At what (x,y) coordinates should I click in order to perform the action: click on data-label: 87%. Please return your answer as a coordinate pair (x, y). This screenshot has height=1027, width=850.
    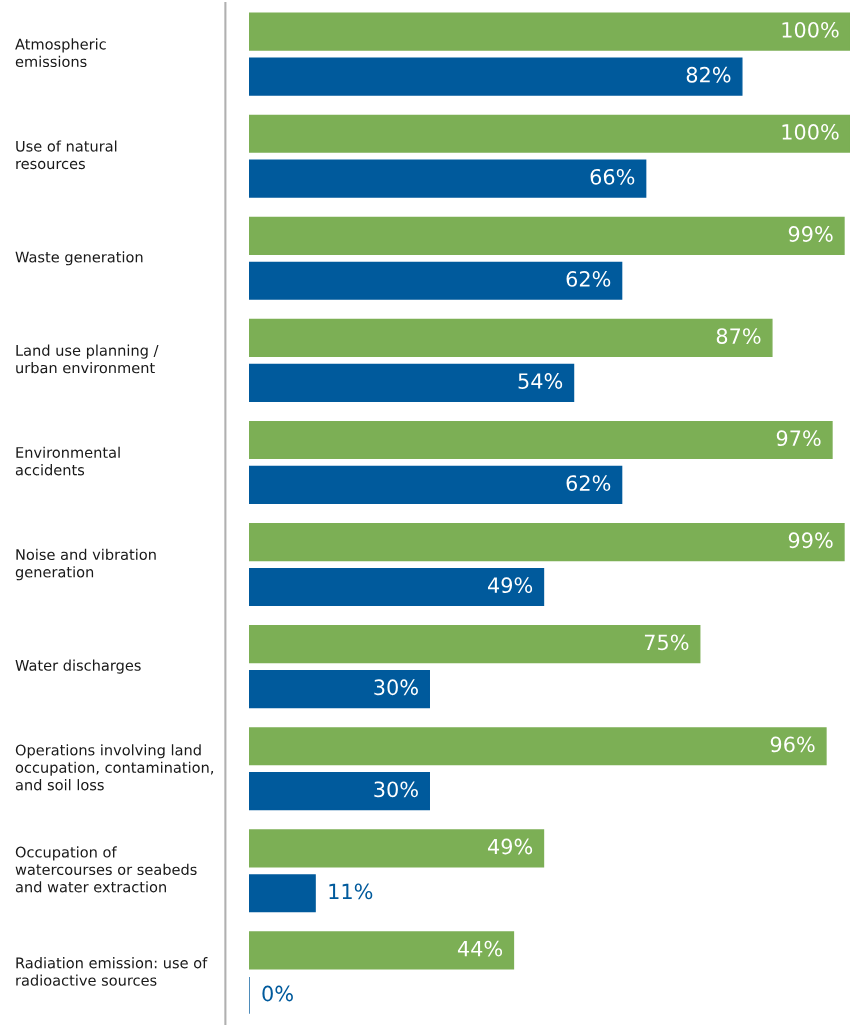
    Looking at the image, I should click on (738, 336).